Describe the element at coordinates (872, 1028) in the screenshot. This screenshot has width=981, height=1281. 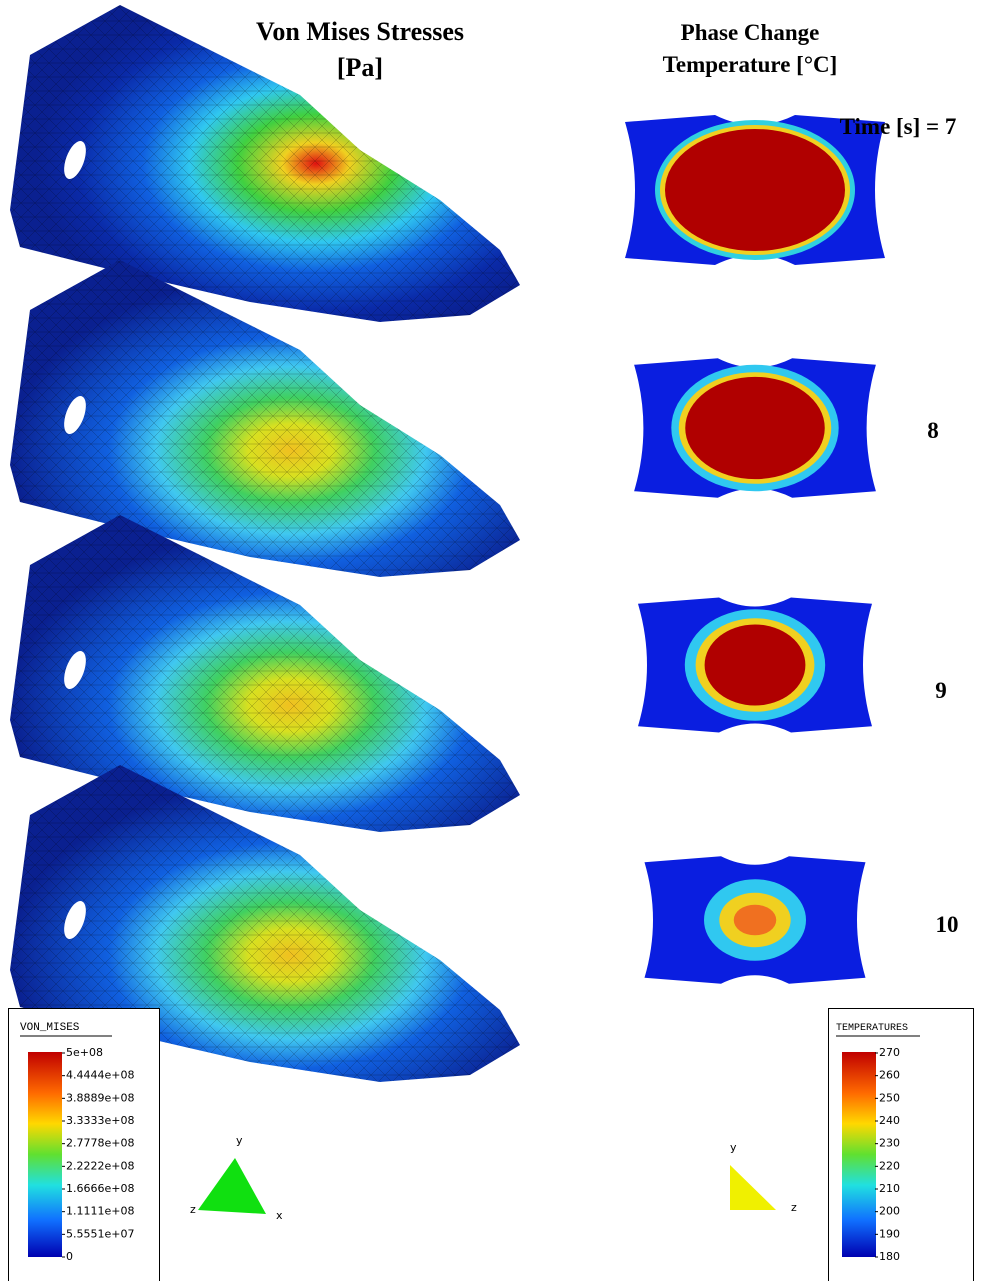
I see `legend-title: TEMPERATURES` at that location.